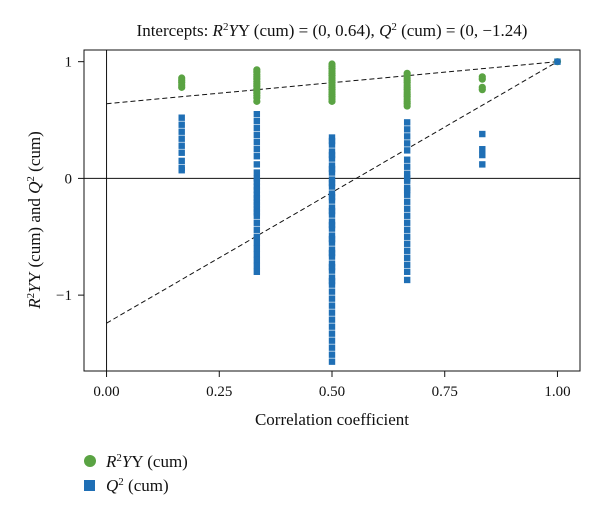 The width and height of the screenshot is (600, 515). What do you see at coordinates (34, 220) in the screenshot?
I see `y-axis-label: R2YY (cum) and Q2 (cum)` at bounding box center [34, 220].